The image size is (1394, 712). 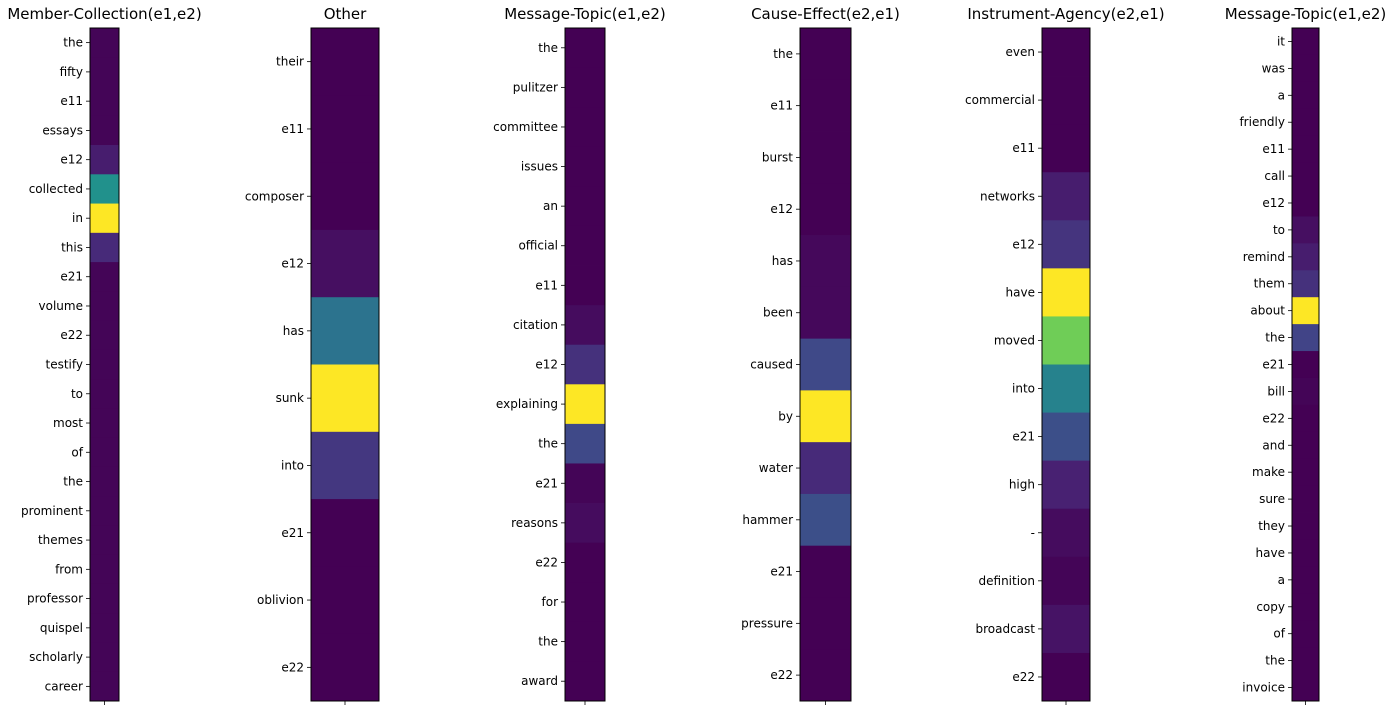 What do you see at coordinates (60, 540) in the screenshot?
I see `y-tick-label: themes` at bounding box center [60, 540].